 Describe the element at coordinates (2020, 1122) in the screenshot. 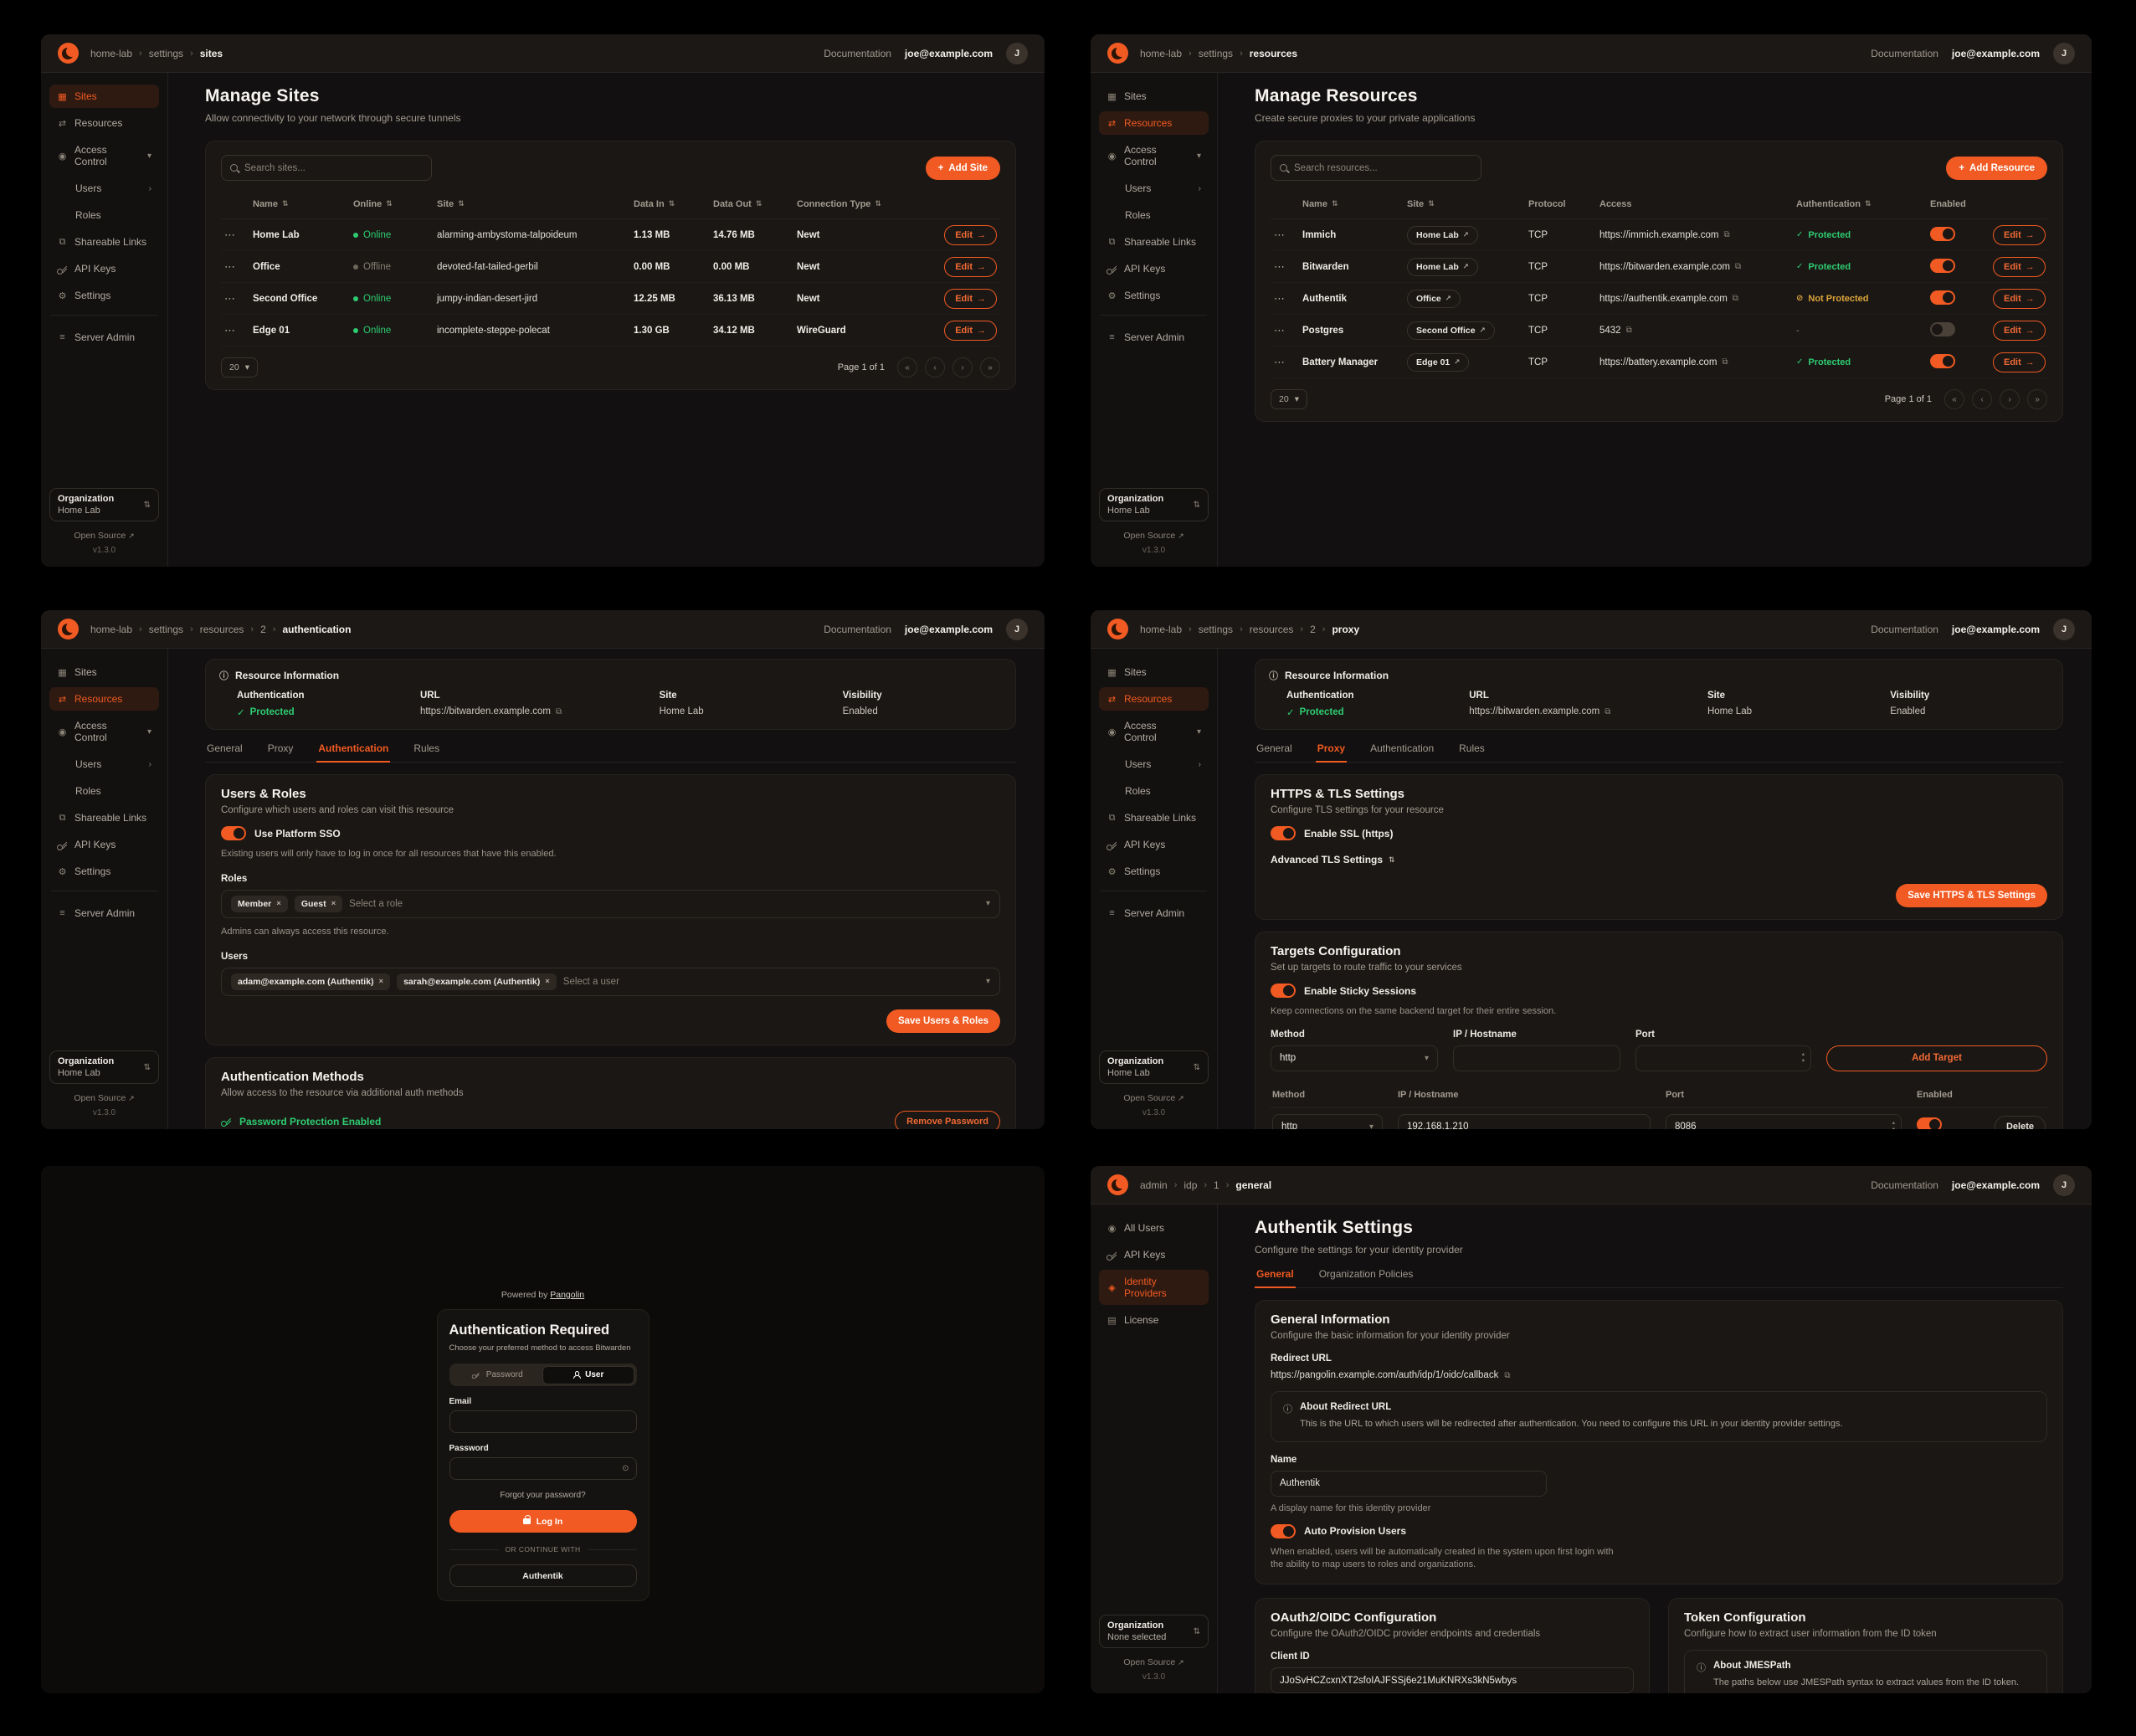

I see `delete-target-button: Delete` at that location.